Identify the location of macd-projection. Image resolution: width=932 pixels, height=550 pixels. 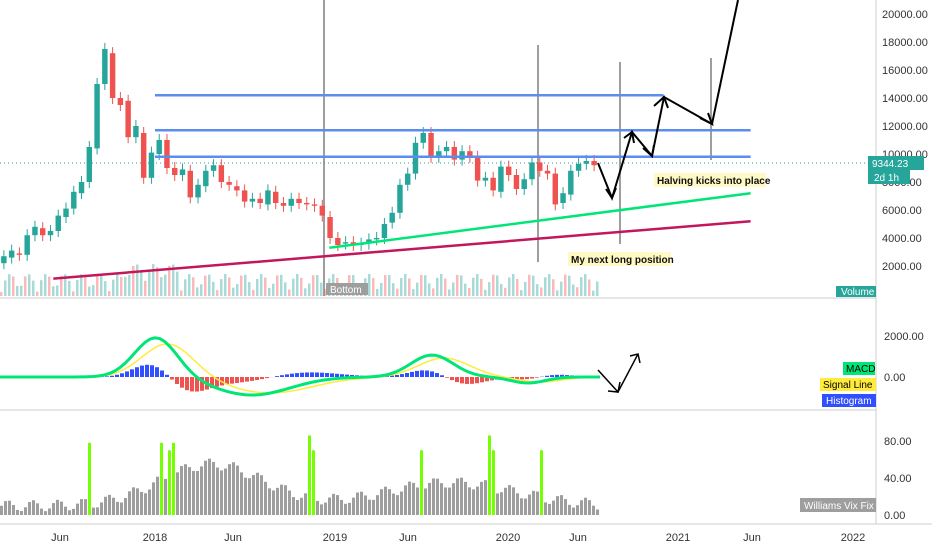
(619, 373).